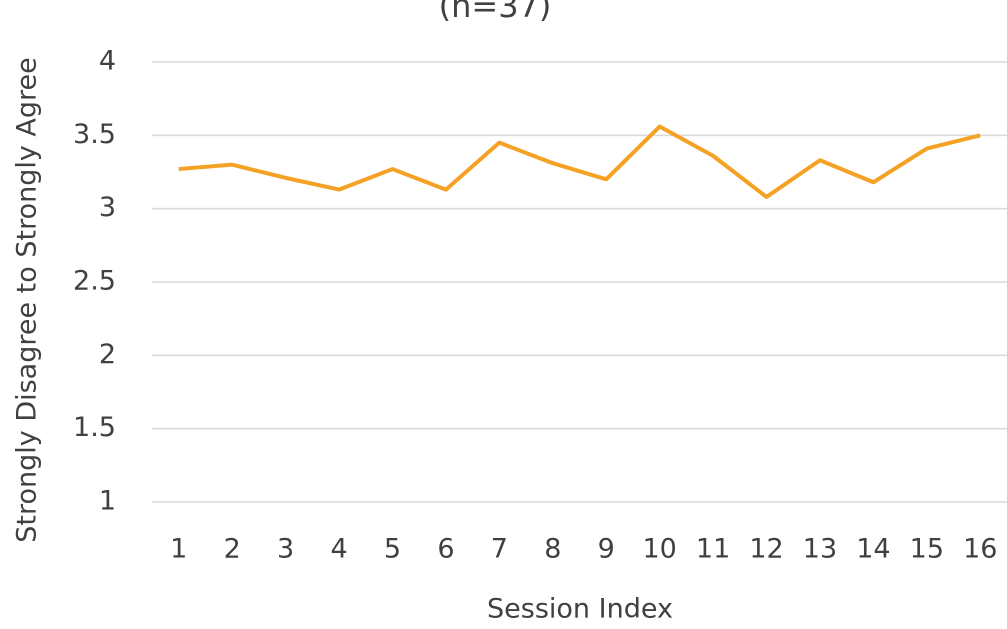 The height and width of the screenshot is (629, 1007). Describe the element at coordinates (178, 549) in the screenshot. I see `x-tick-label: 1` at that location.